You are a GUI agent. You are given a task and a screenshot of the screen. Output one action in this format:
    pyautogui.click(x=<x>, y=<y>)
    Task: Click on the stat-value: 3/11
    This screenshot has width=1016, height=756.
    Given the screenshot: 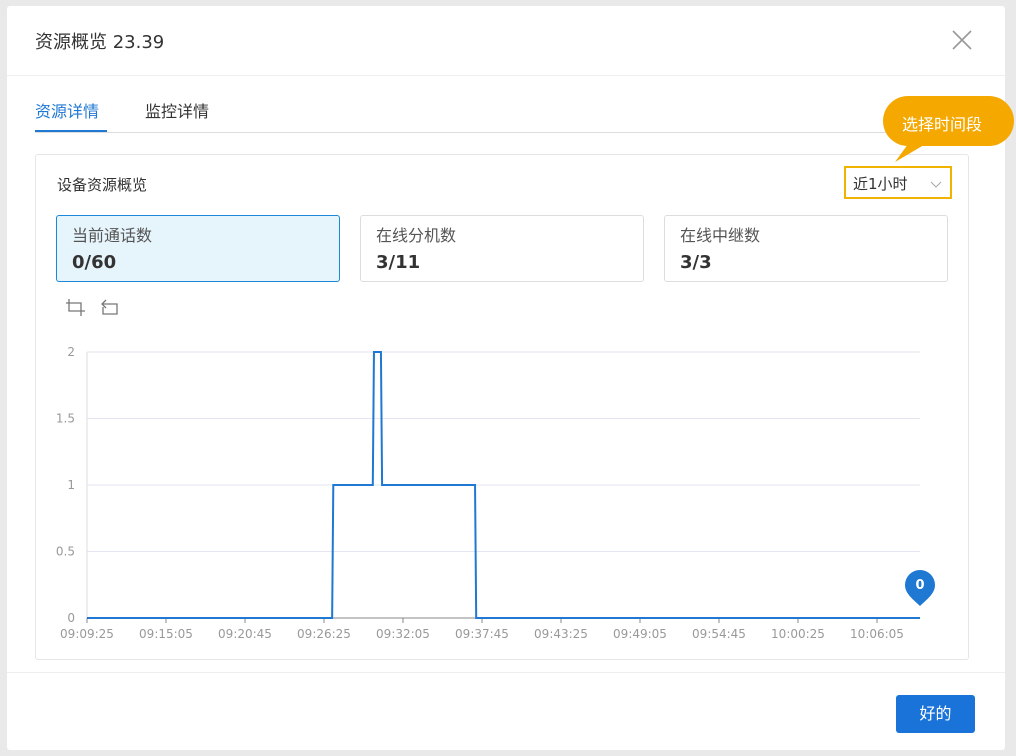 What is the action you would take?
    pyautogui.click(x=398, y=262)
    